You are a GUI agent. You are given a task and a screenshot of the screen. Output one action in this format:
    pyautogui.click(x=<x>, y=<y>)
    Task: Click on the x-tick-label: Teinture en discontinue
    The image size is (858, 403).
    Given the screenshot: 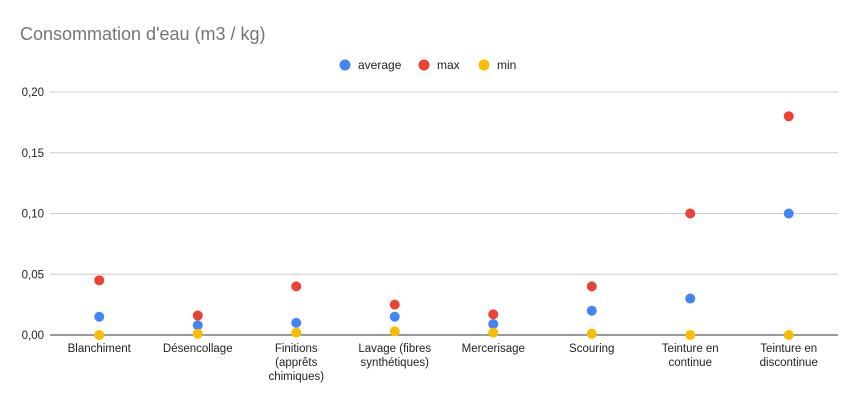 What is the action you would take?
    pyautogui.click(x=789, y=356)
    